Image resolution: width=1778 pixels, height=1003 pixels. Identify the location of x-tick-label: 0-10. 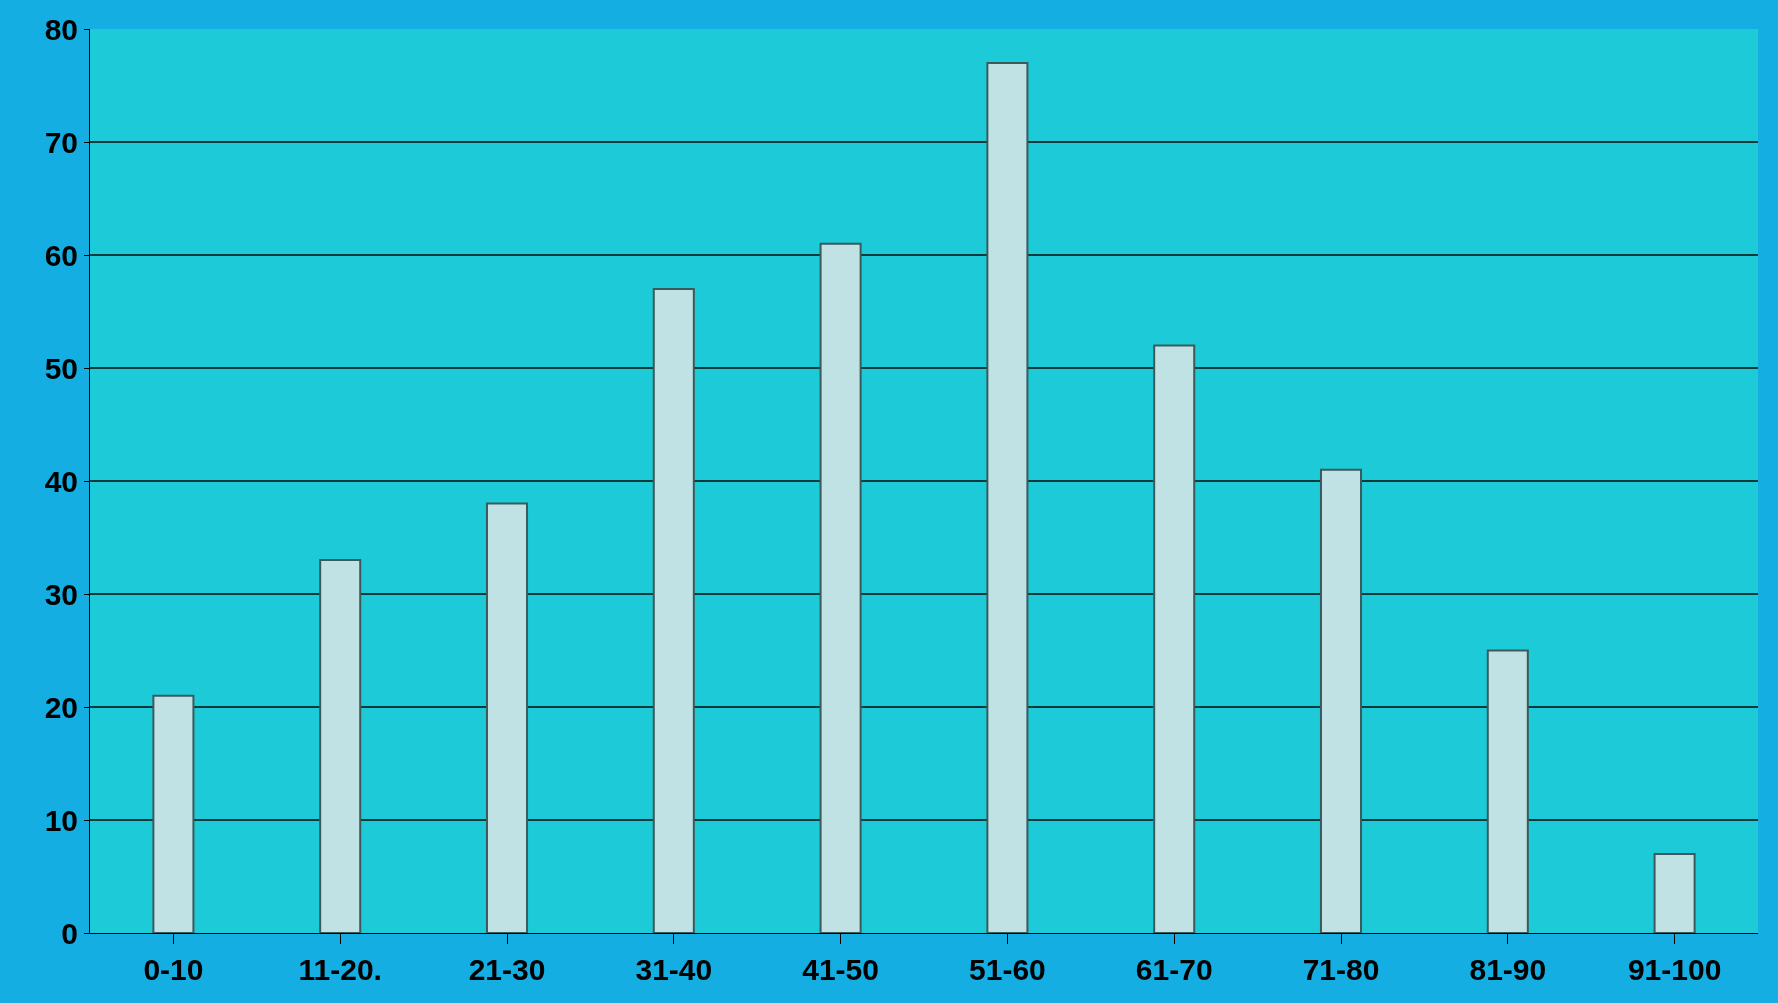
(173, 969).